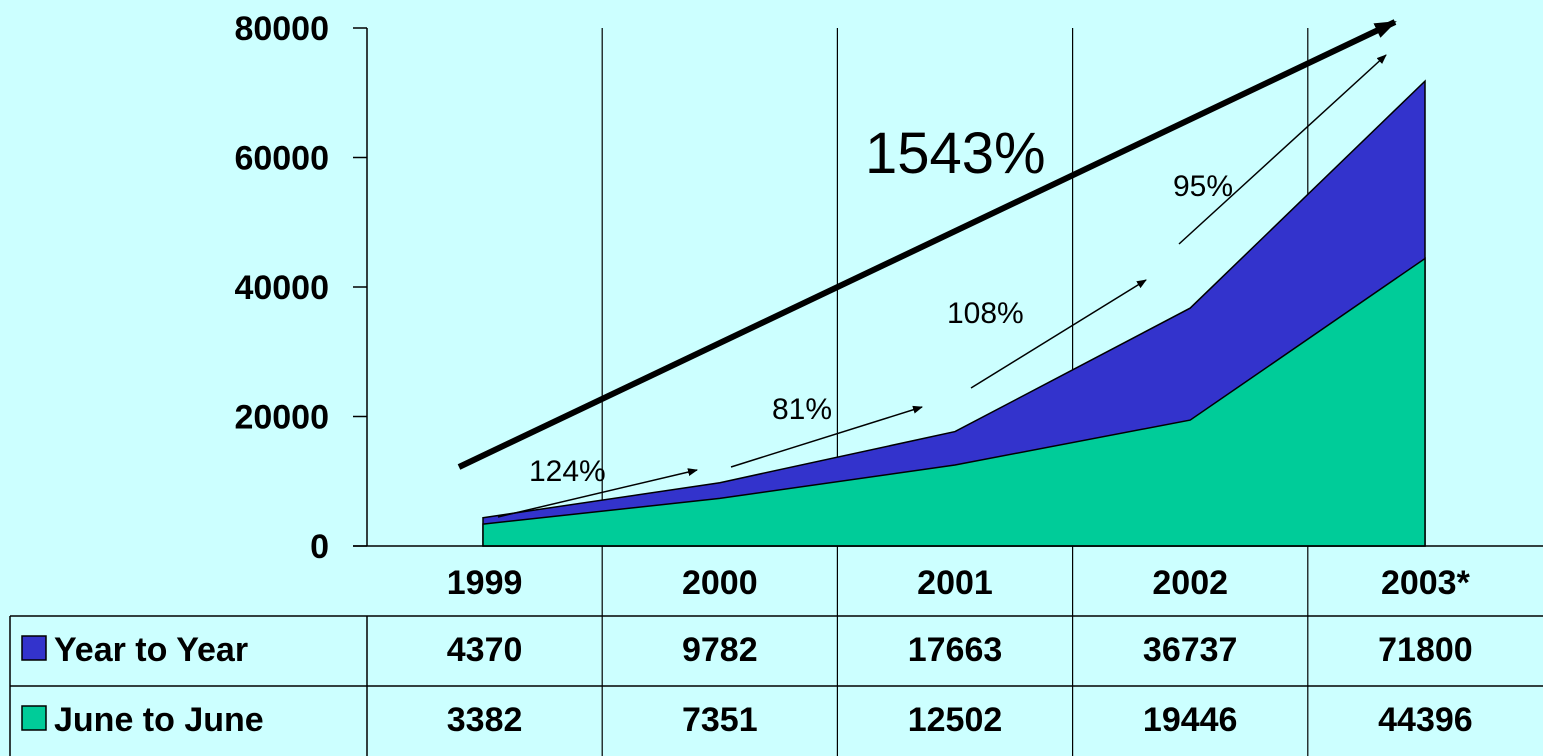 The width and height of the screenshot is (1543, 756). Describe the element at coordinates (1190, 720) in the screenshot. I see `table-value: 19446` at that location.